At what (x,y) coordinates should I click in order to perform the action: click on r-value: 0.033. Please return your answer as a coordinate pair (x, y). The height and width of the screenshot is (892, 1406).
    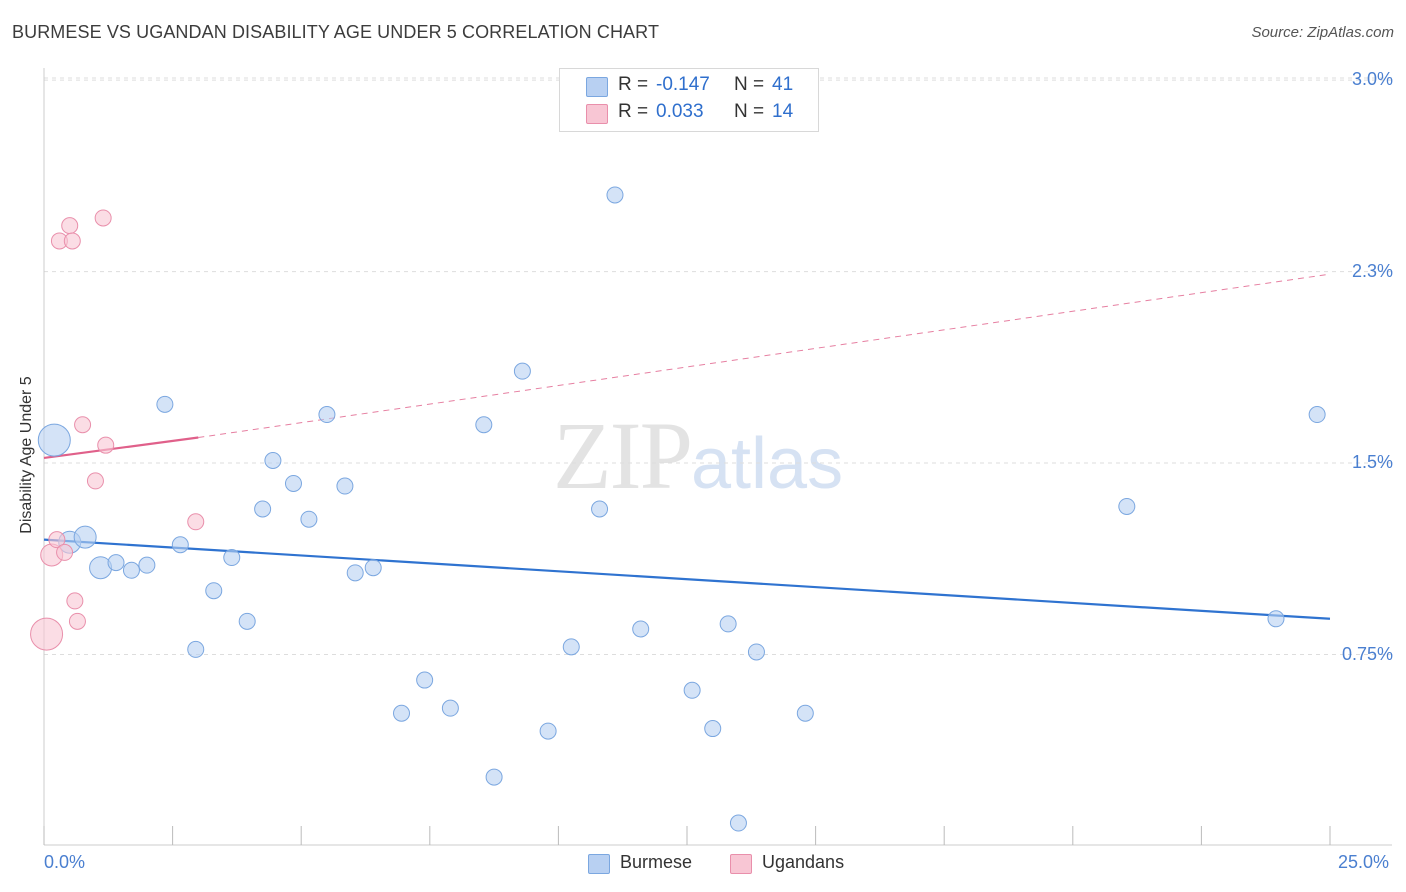
    Looking at the image, I should click on (680, 111).